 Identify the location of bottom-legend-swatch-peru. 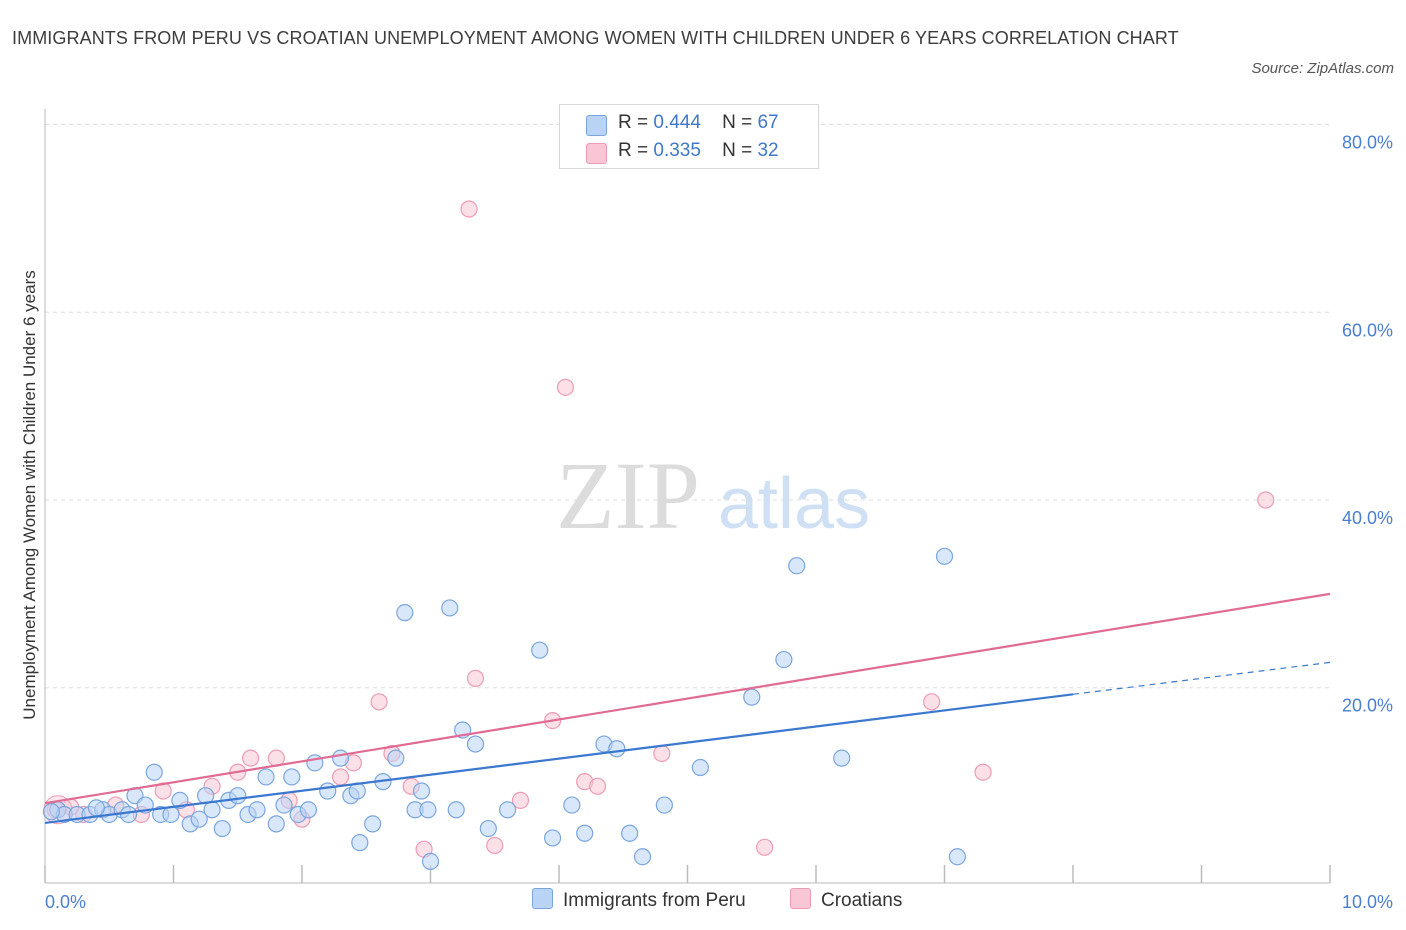
(542, 898).